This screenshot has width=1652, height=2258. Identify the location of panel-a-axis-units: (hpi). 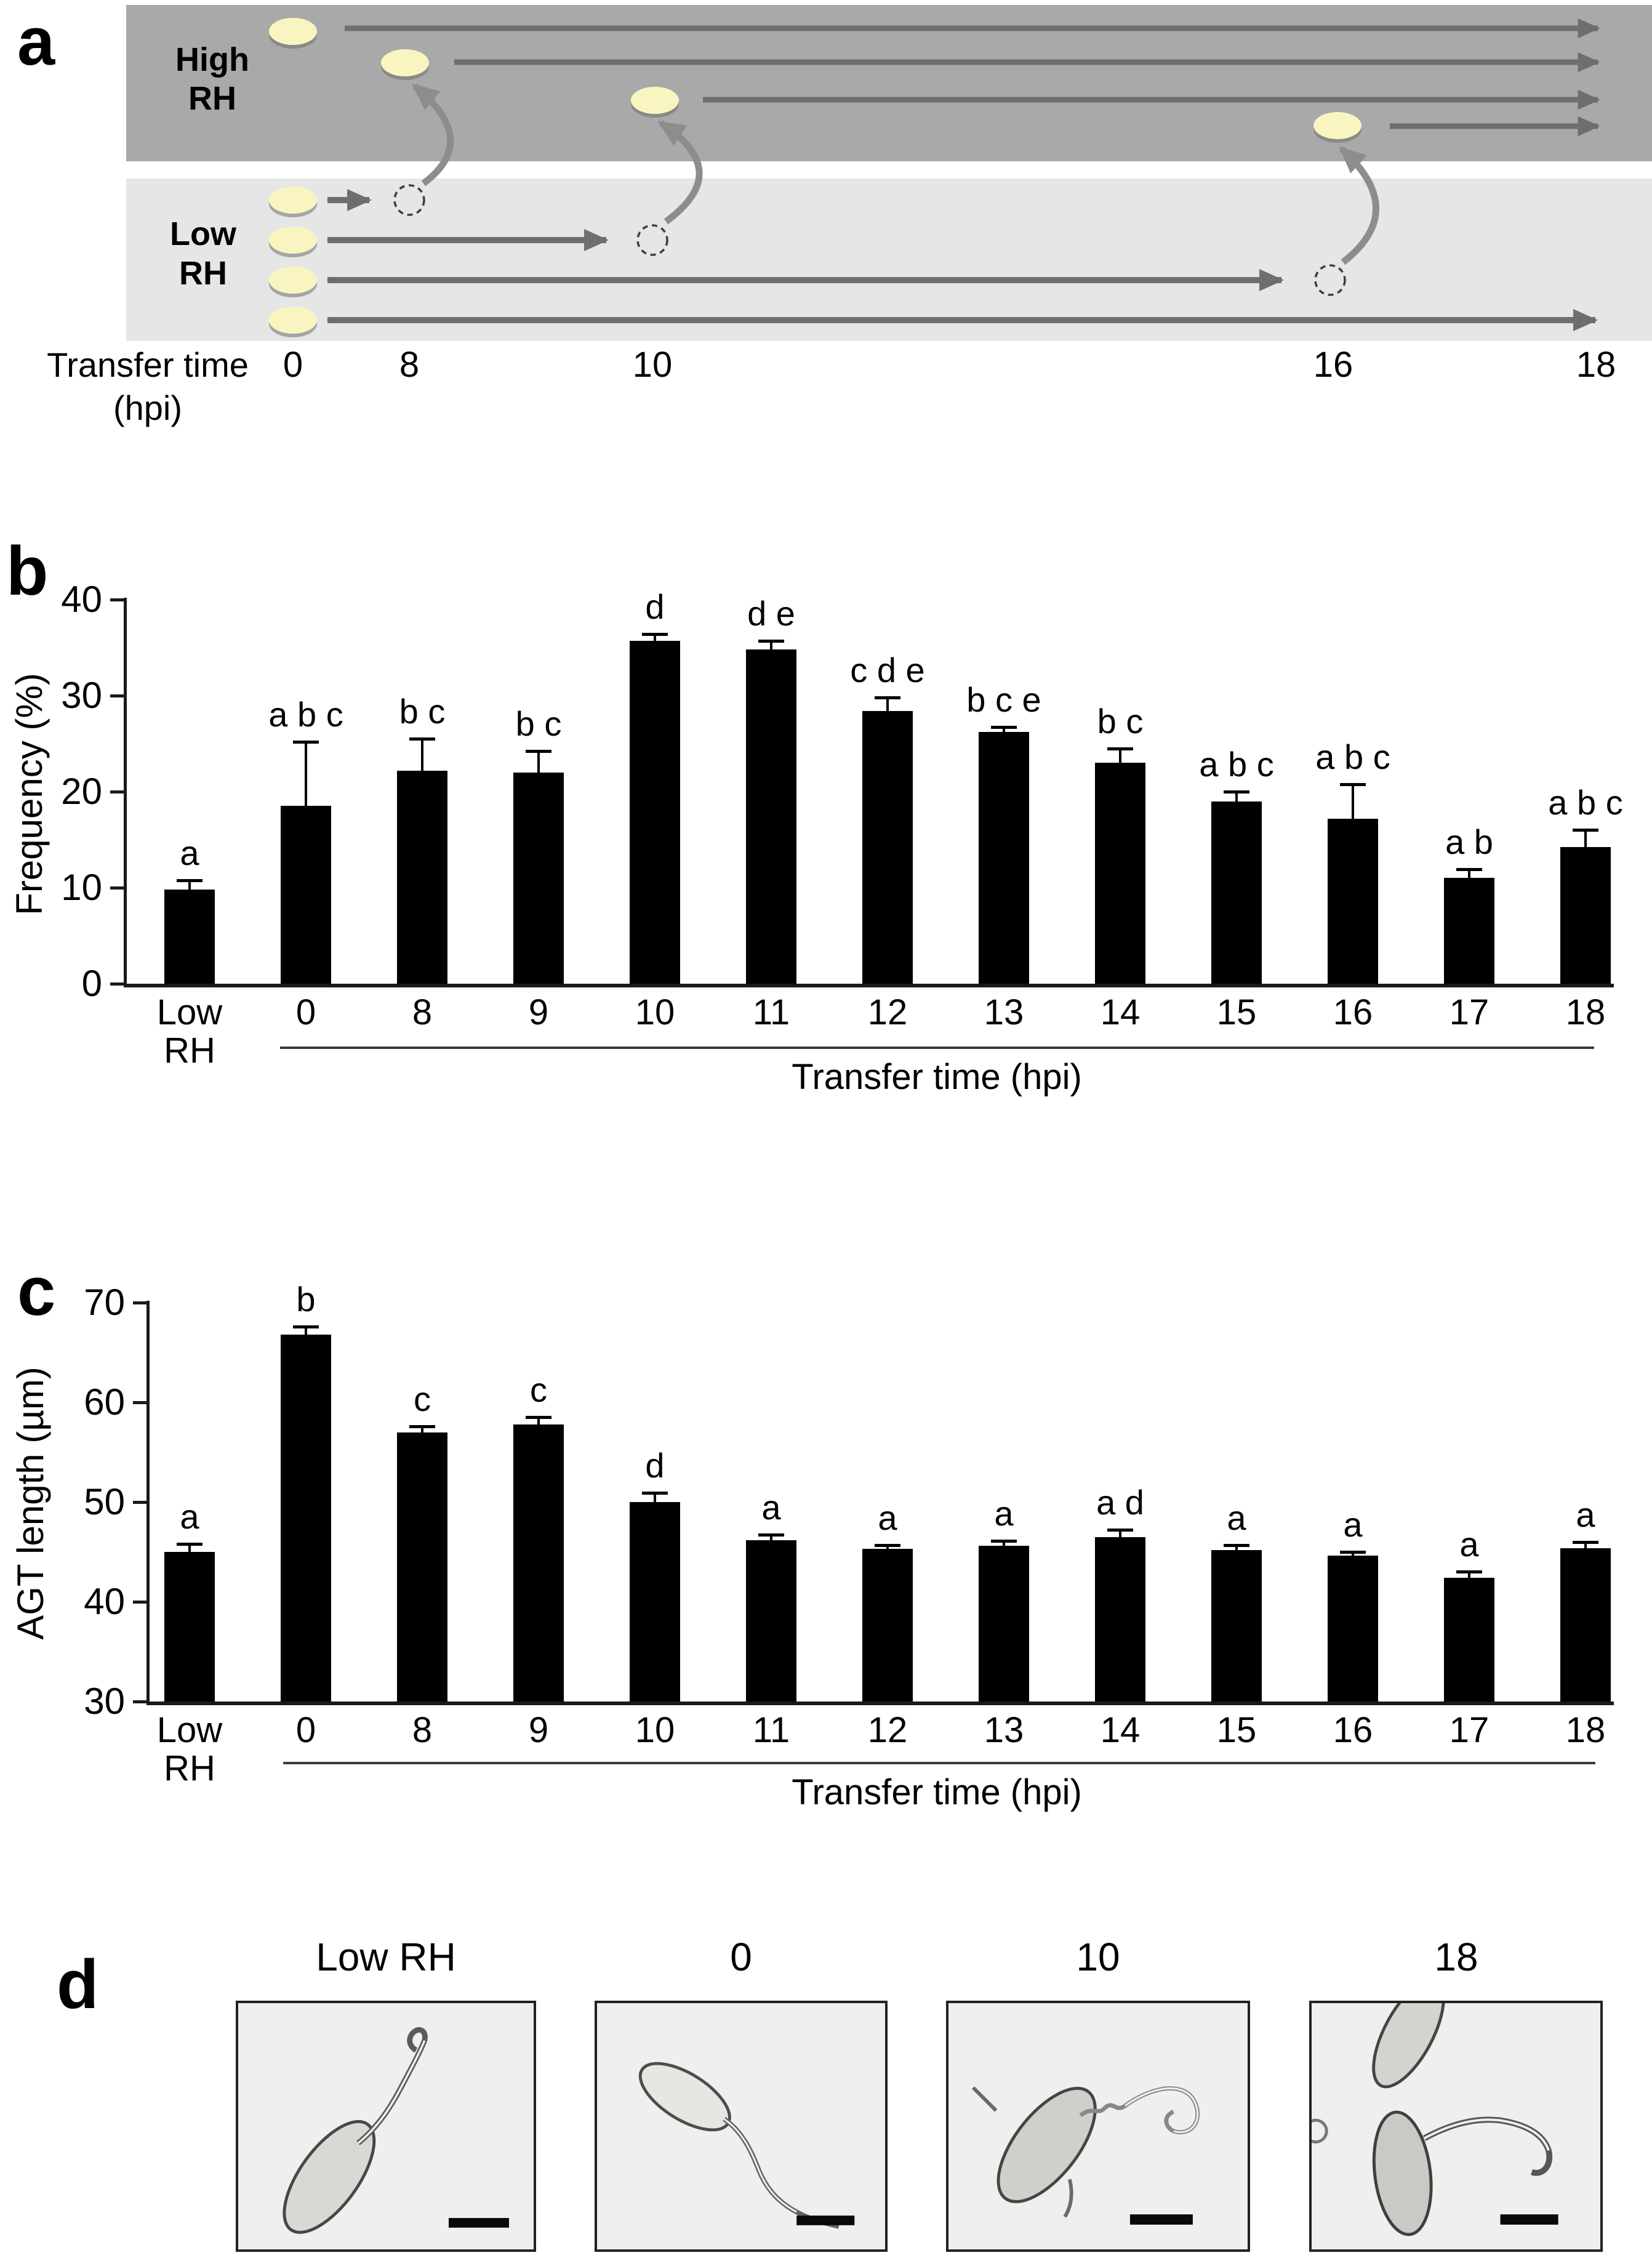
(147, 407).